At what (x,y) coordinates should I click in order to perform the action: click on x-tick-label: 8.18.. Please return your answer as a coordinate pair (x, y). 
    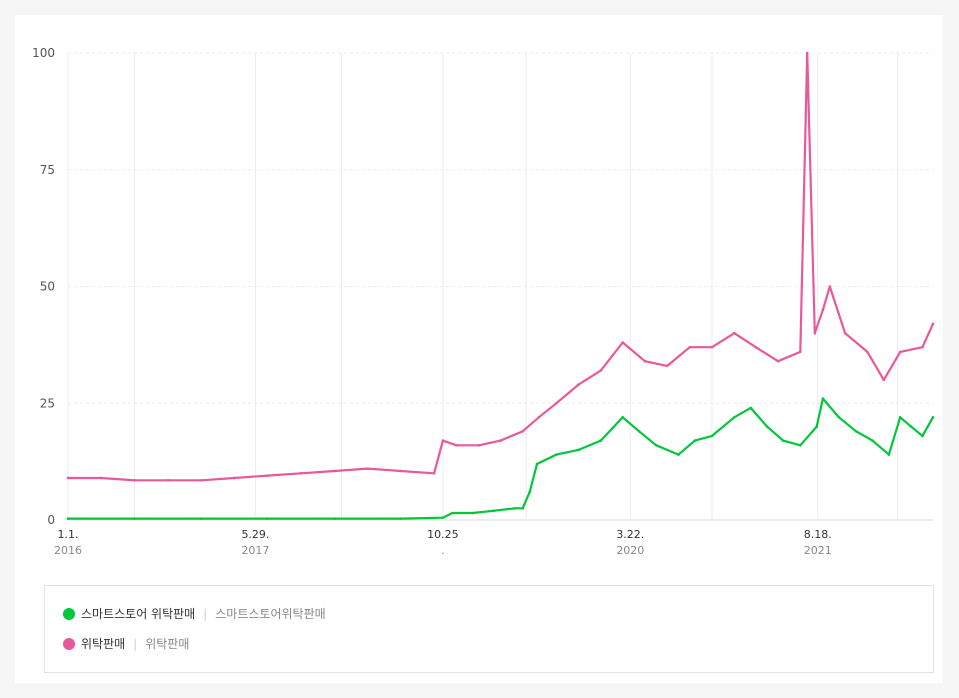
    Looking at the image, I should click on (818, 534).